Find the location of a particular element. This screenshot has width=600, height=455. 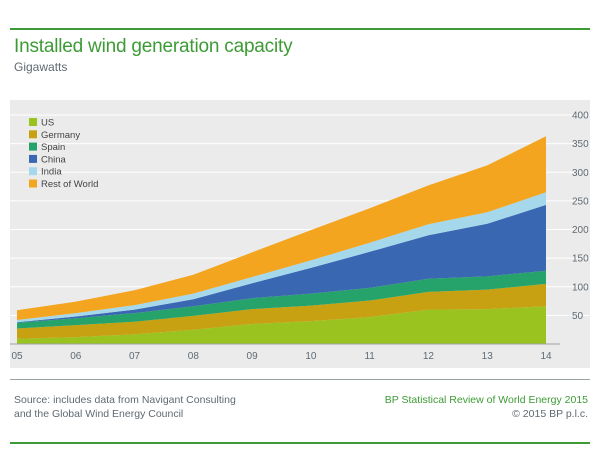

x-tick-label: 06 is located at coordinates (76, 356).